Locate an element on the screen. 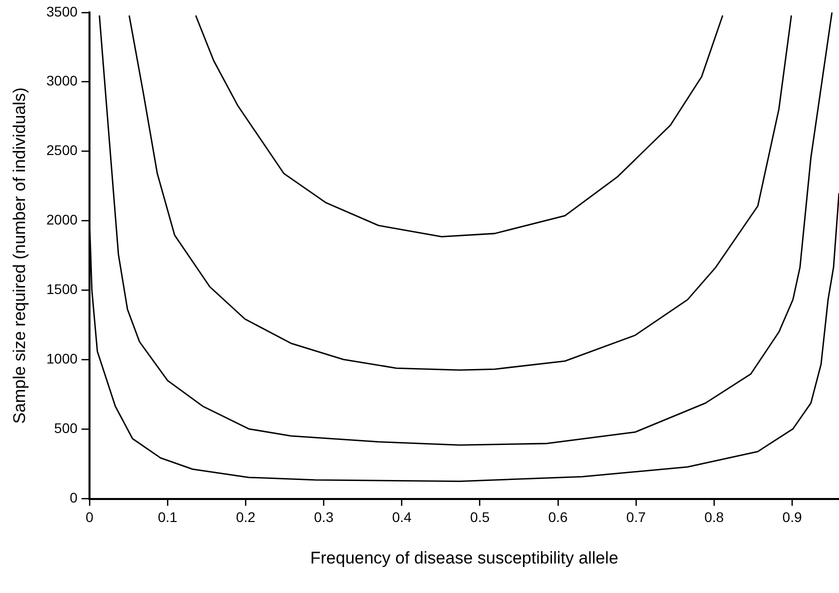 The image size is (839, 593). x-tick-label: 0.4 is located at coordinates (402, 517).